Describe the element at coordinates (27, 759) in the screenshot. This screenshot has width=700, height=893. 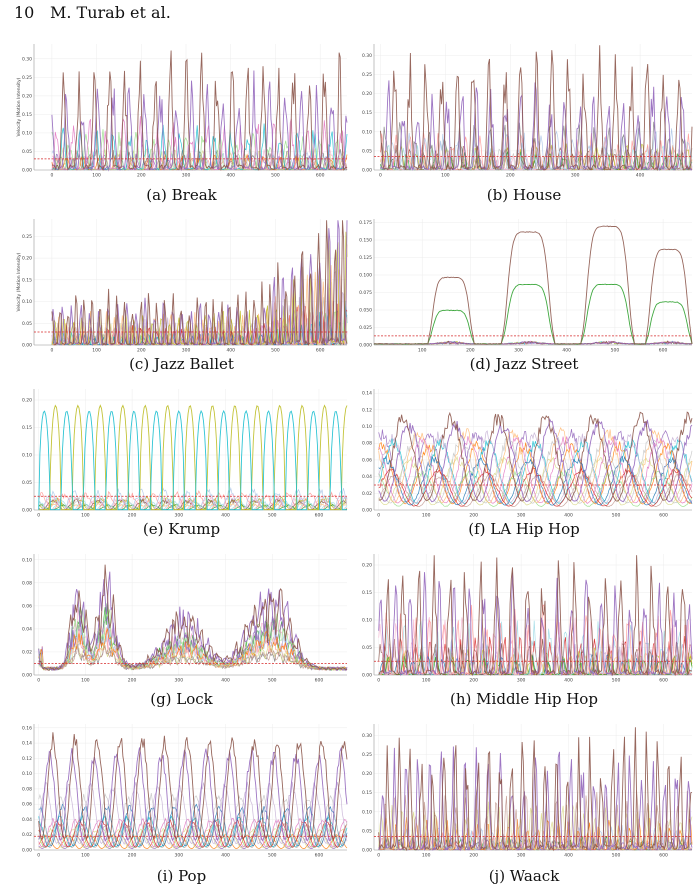
I see `y-tick-label: 0.12` at that location.